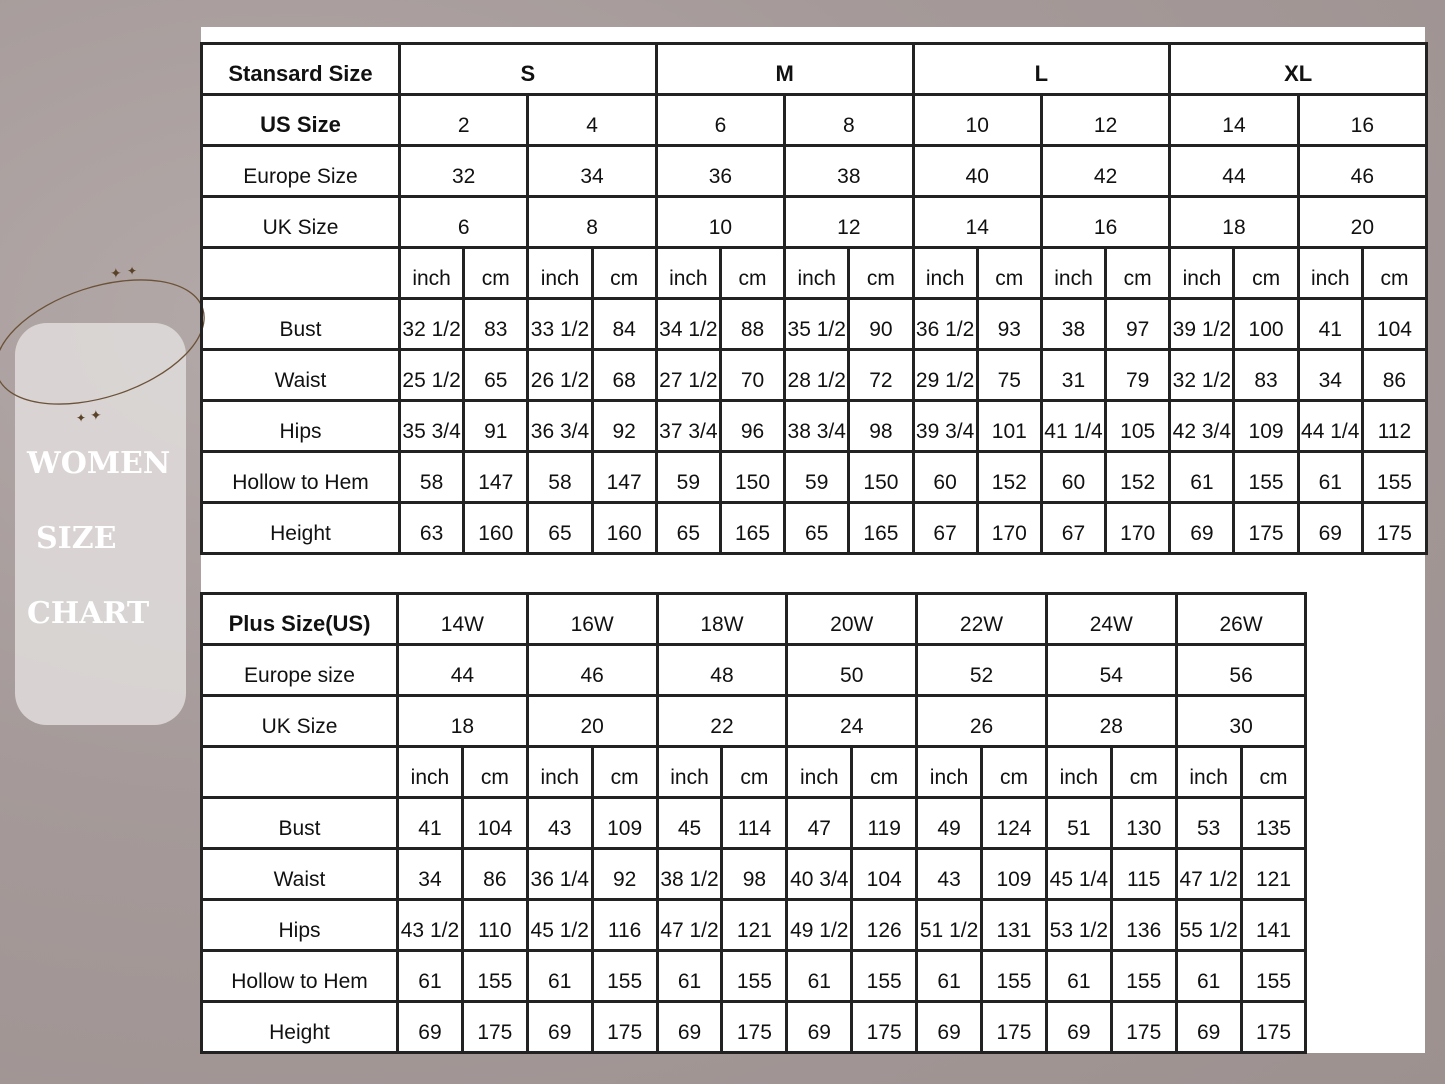 This screenshot has height=1084, width=1445. Describe the element at coordinates (949, 925) in the screenshot. I see `value-inch: 51 1/2` at that location.